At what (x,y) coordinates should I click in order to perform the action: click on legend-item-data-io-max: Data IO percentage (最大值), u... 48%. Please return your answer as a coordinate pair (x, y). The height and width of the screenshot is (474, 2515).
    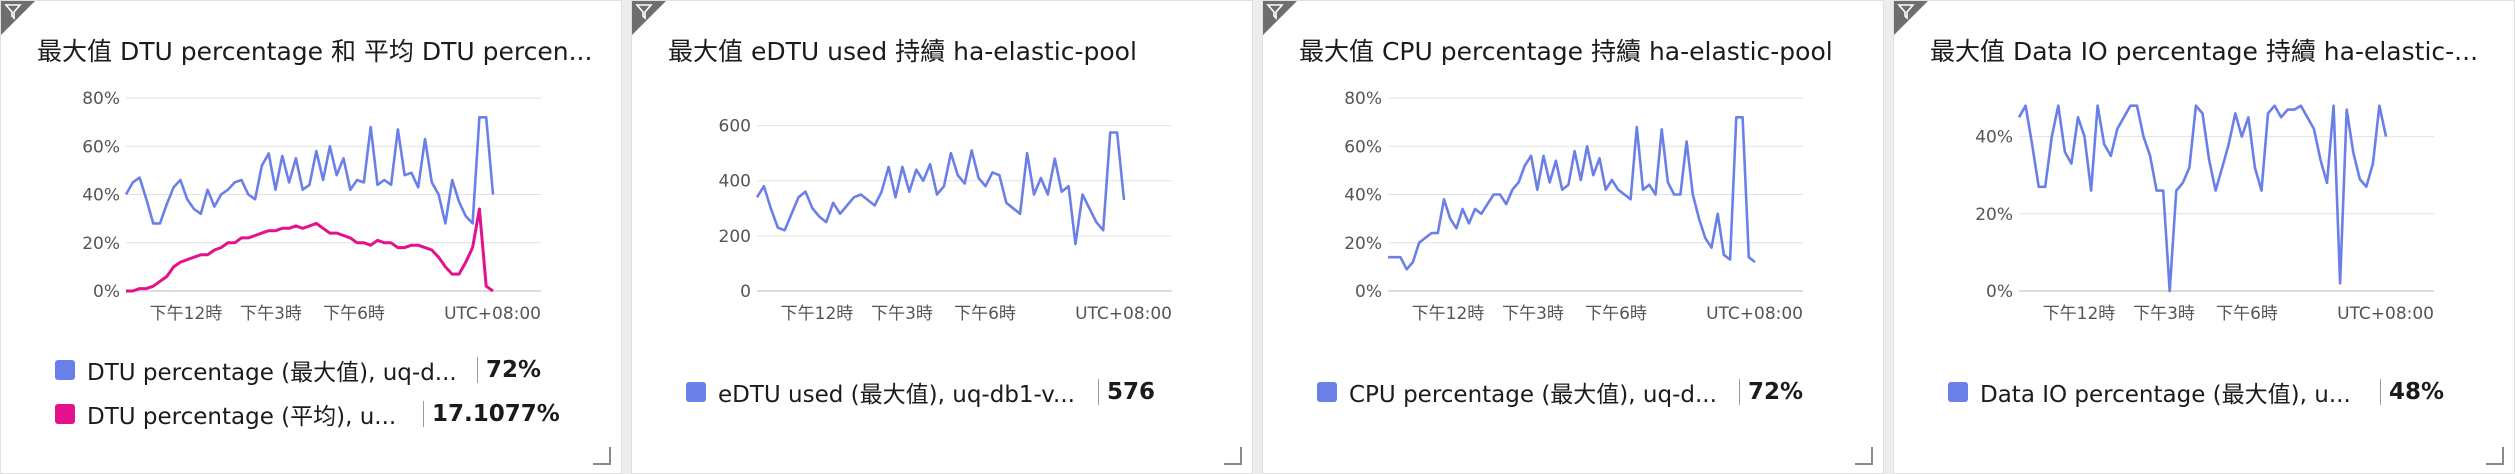
    Looking at the image, I should click on (2196, 392).